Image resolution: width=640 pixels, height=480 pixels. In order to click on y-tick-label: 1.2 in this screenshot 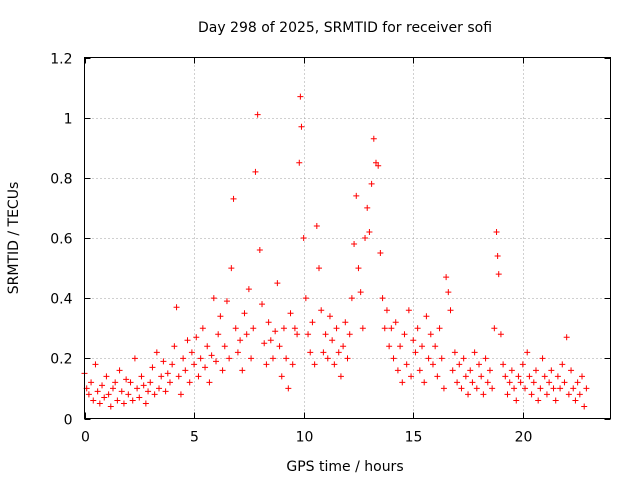, I will do `click(61, 60)`.